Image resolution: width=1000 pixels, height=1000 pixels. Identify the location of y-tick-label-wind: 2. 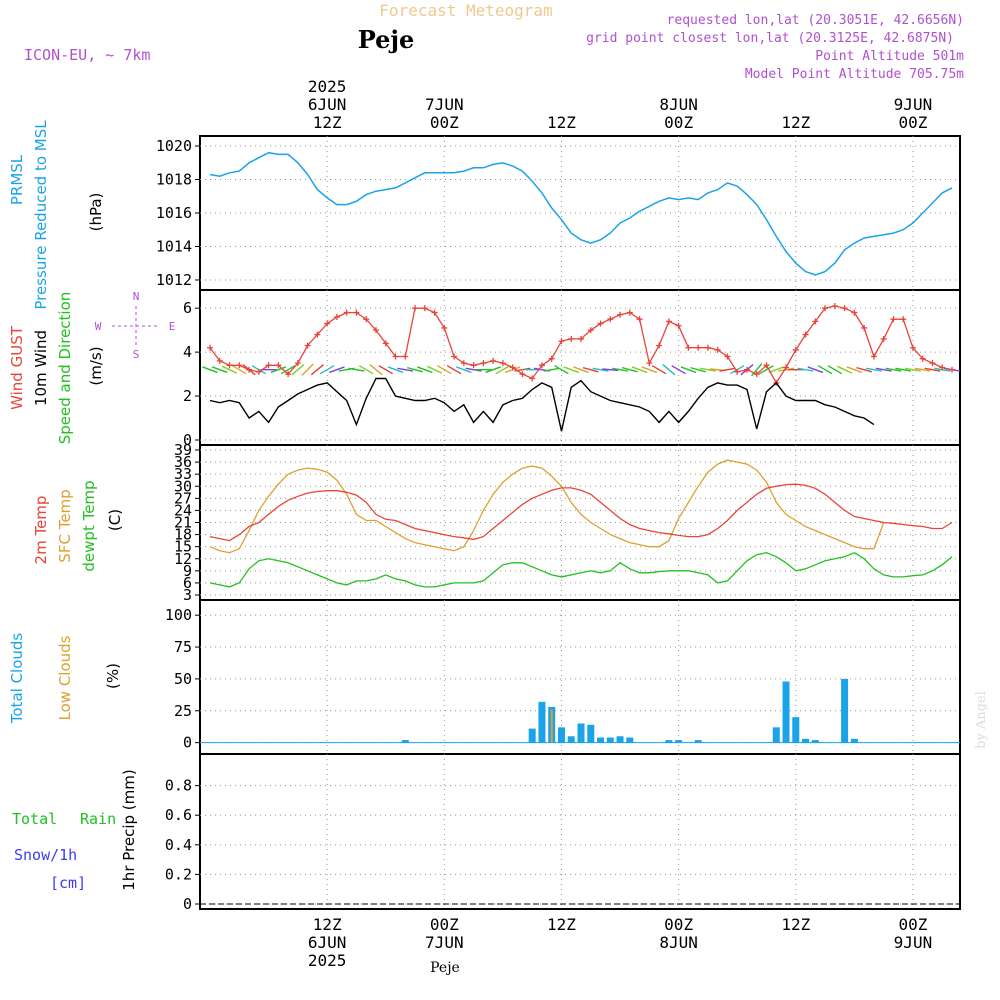
(187, 396).